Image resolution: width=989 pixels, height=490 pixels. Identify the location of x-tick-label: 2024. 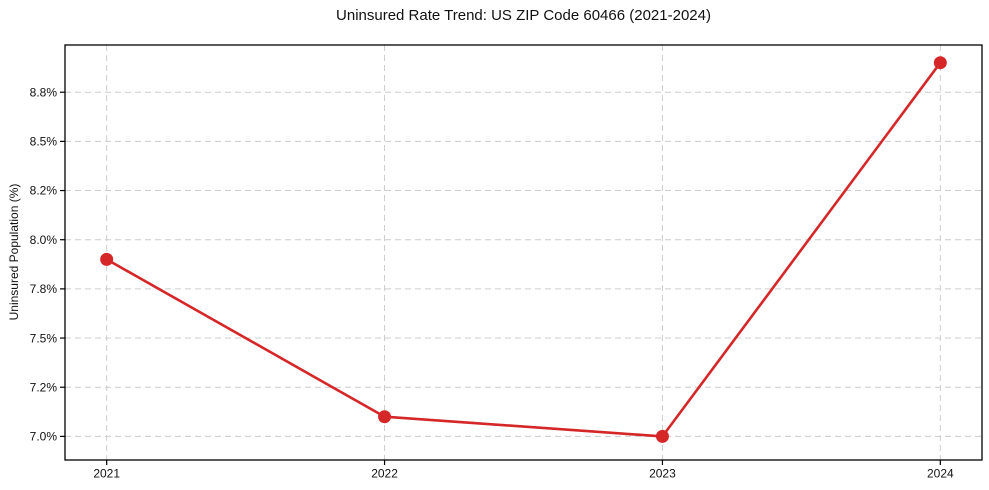
(940, 474).